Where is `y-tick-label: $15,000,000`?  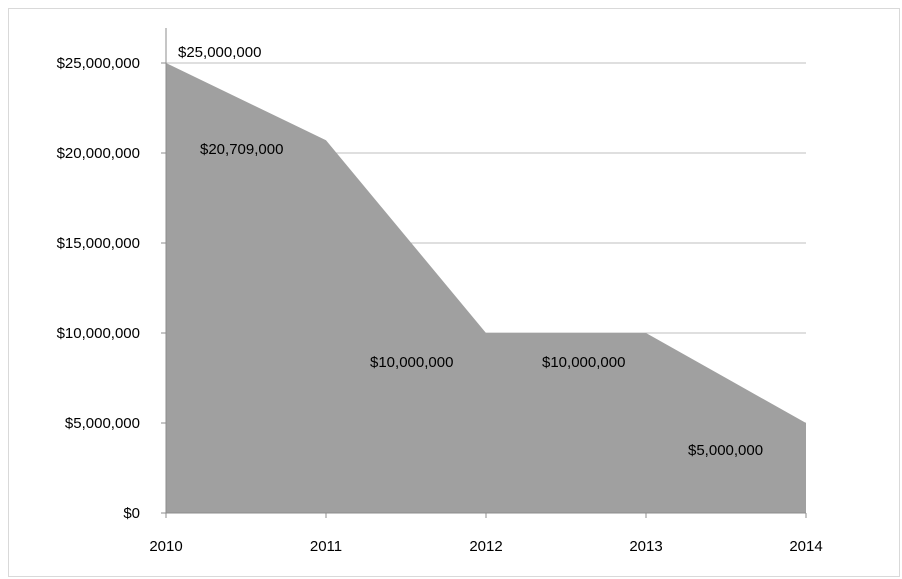 y-tick-label: $15,000,000 is located at coordinates (98, 243).